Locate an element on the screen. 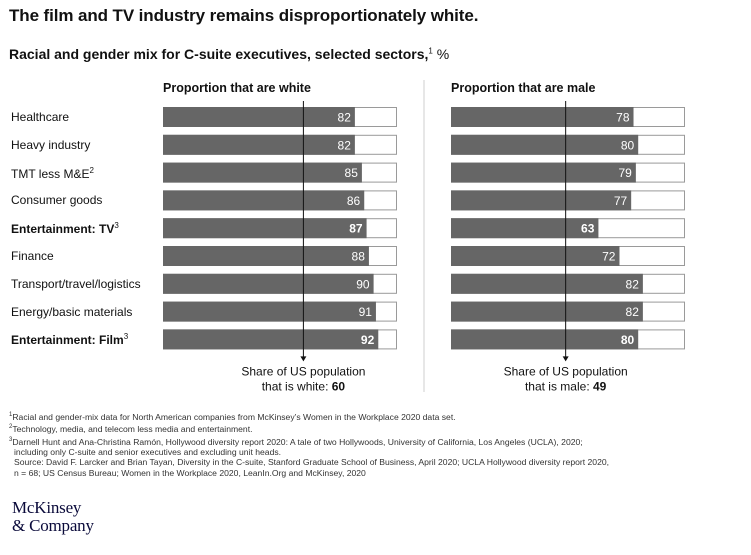  reference-label-value: that is white: 60 is located at coordinates (304, 386).